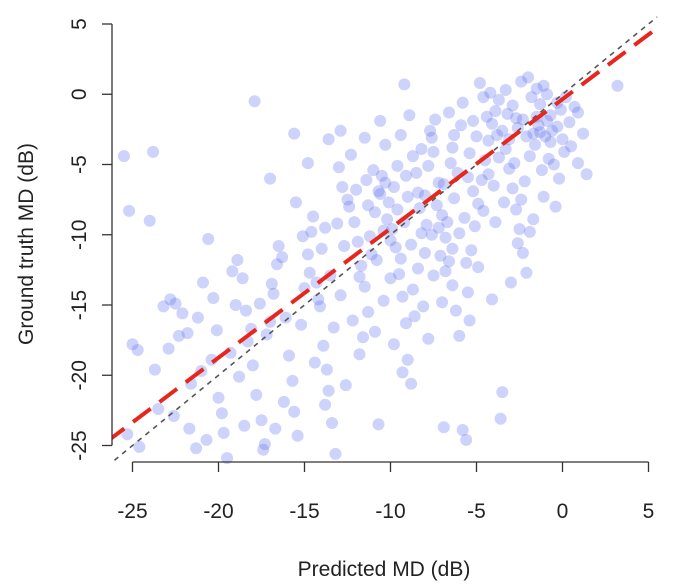 This screenshot has width=674, height=584. I want to click on x-tick-label: -10, so click(390, 511).